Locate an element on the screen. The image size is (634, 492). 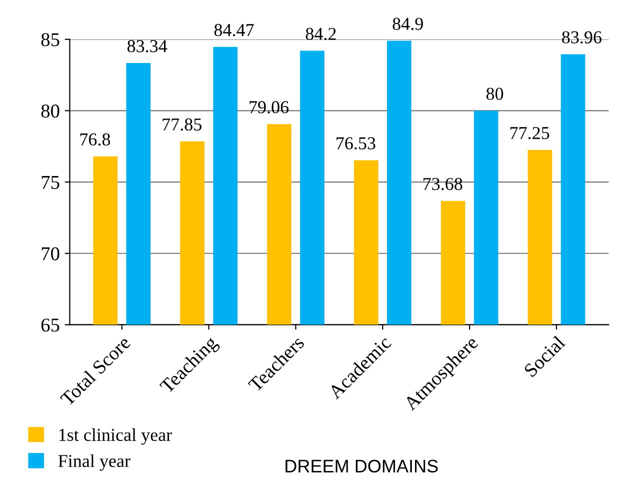
data-label: 84.47 is located at coordinates (234, 30).